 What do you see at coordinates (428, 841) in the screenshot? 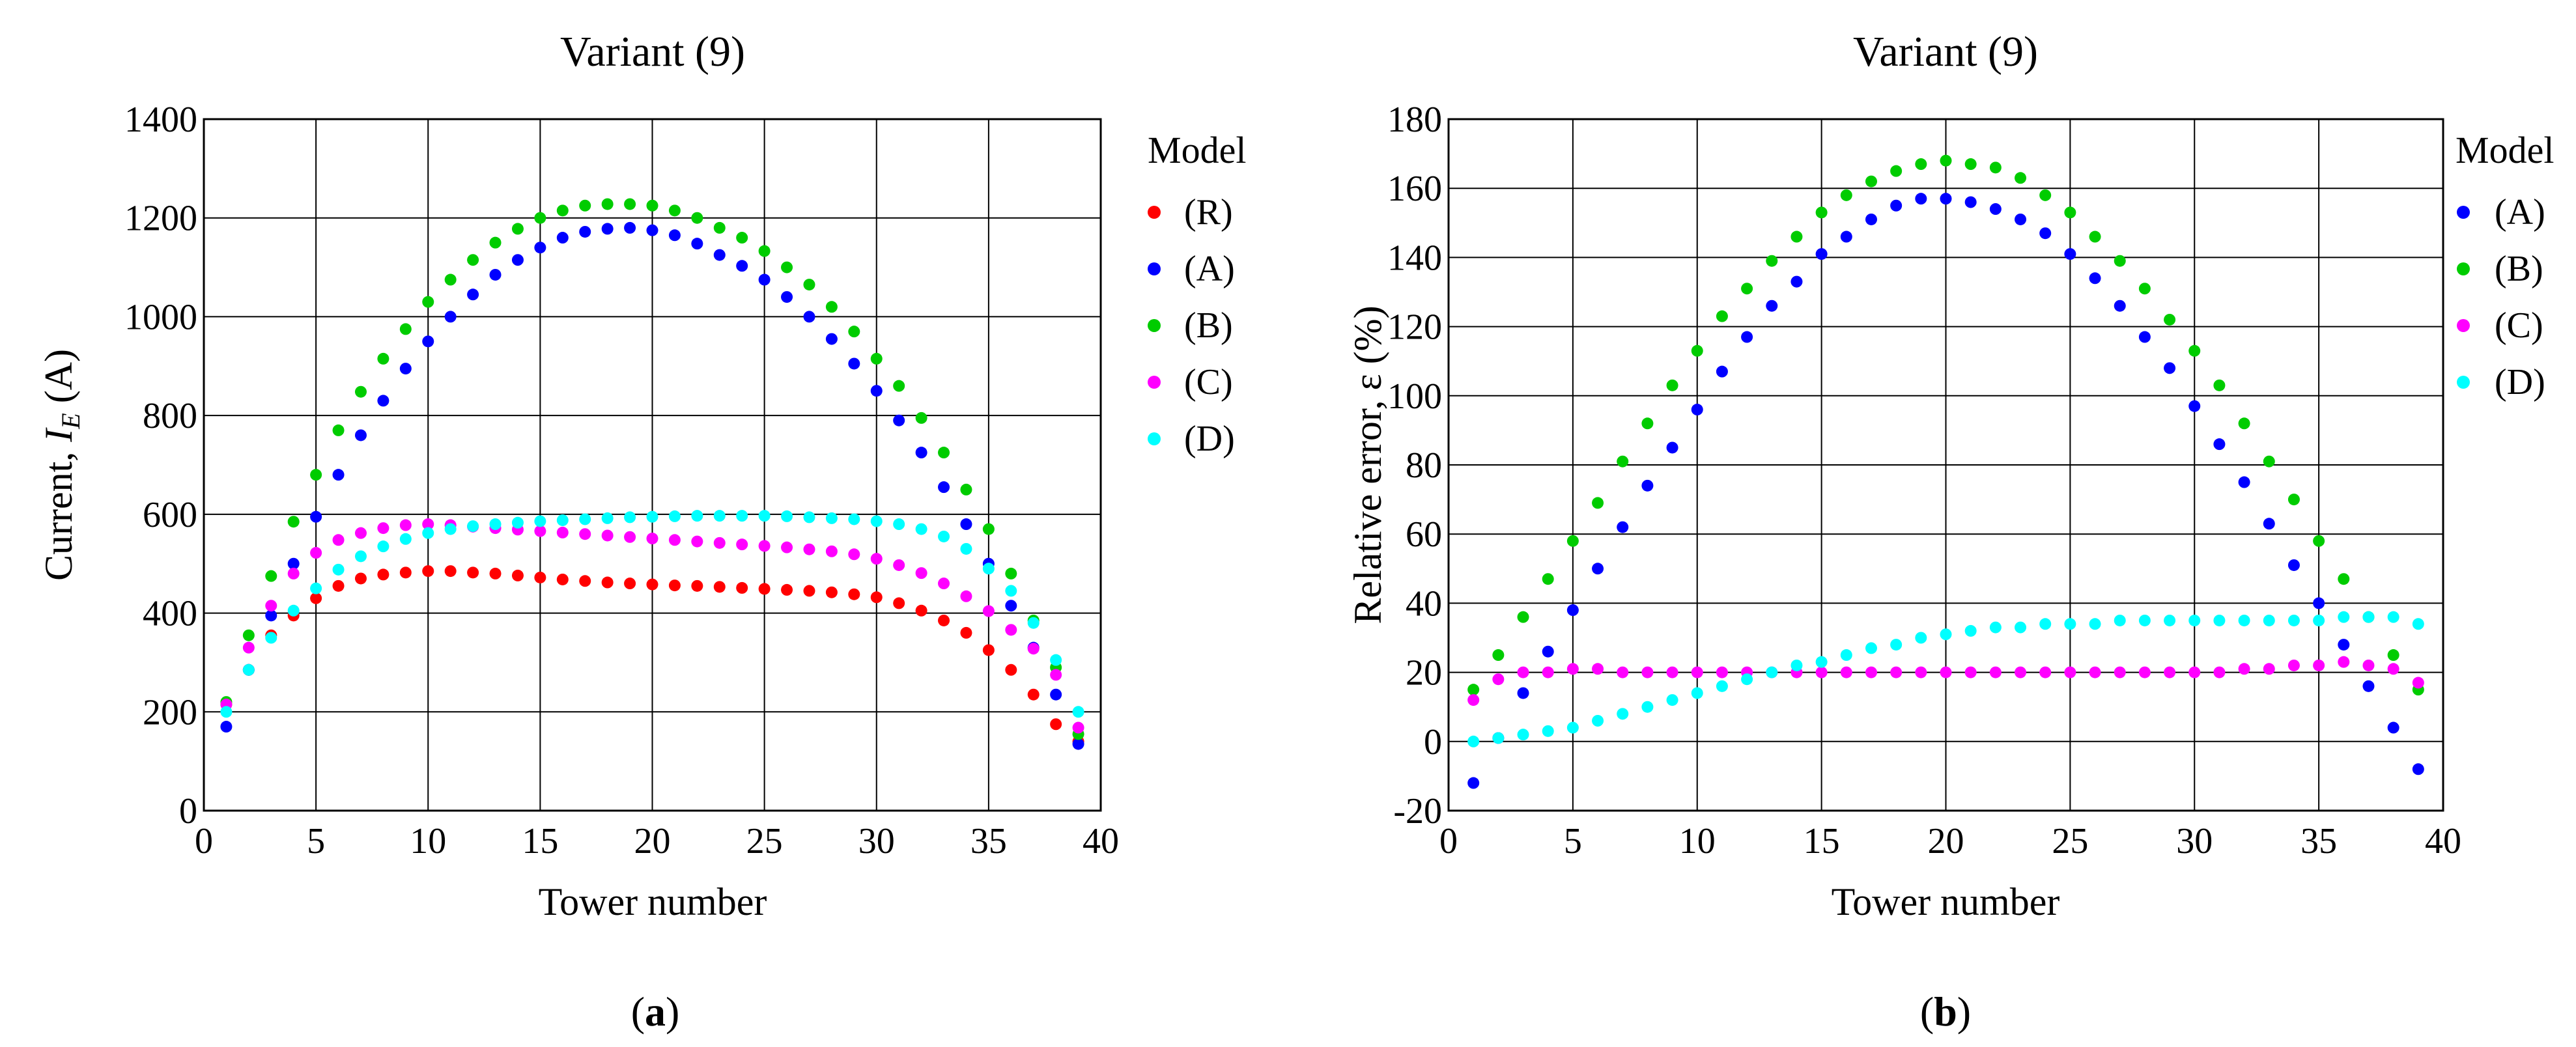
I see `x-tick-label: 10` at bounding box center [428, 841].